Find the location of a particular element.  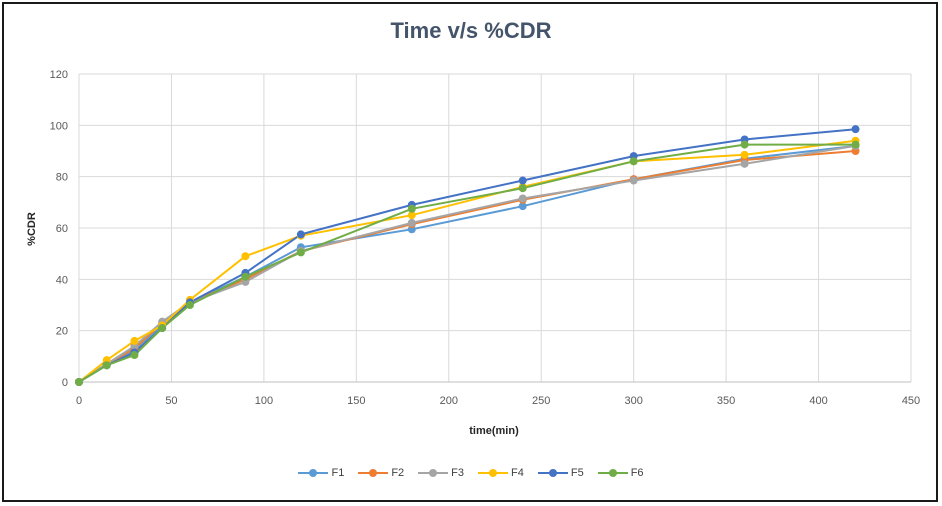

x-tick-label: 450 is located at coordinates (911, 401).